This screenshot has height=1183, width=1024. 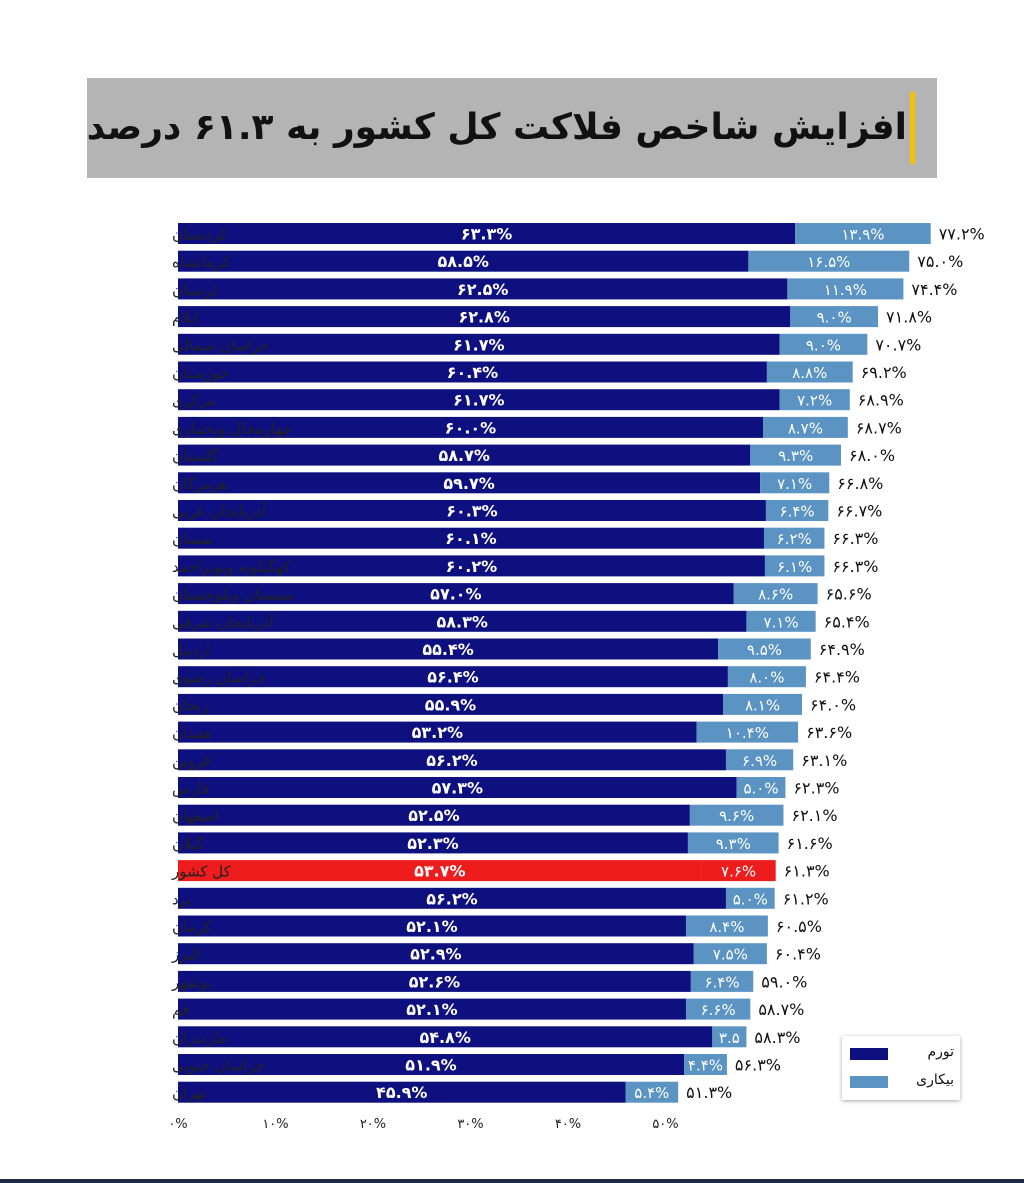 I want to click on label-inflation: ۵۷.۰%, so click(x=455, y=594).